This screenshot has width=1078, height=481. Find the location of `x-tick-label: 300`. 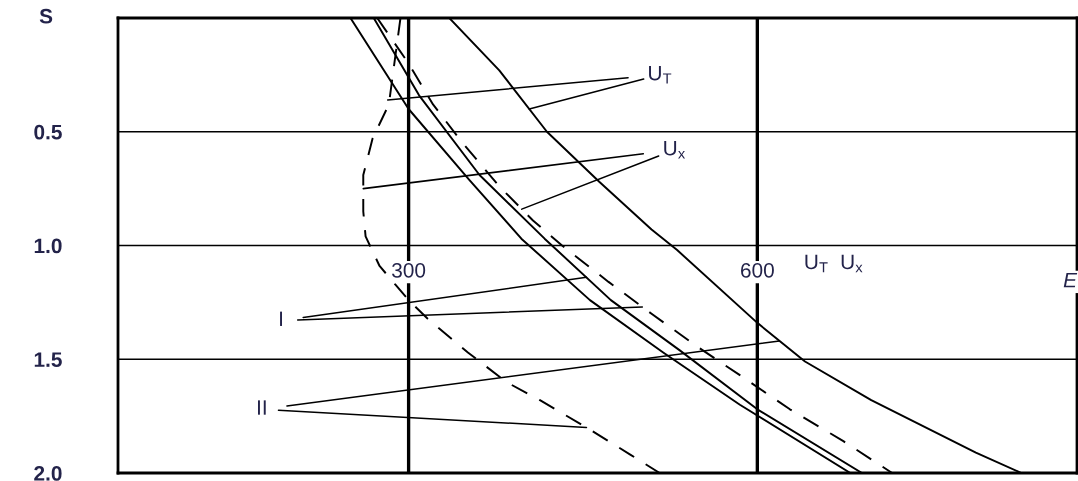

x-tick-label: 300 is located at coordinates (409, 270).